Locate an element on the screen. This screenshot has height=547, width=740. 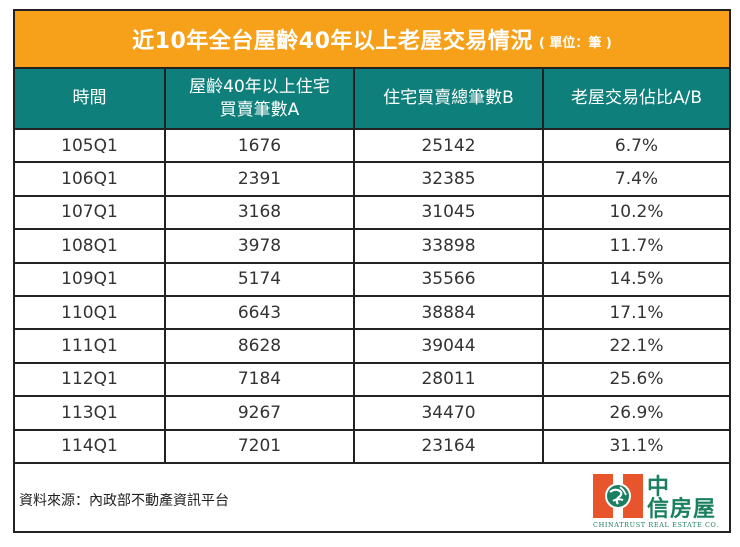
cell-total-count: 32385 is located at coordinates (448, 179).